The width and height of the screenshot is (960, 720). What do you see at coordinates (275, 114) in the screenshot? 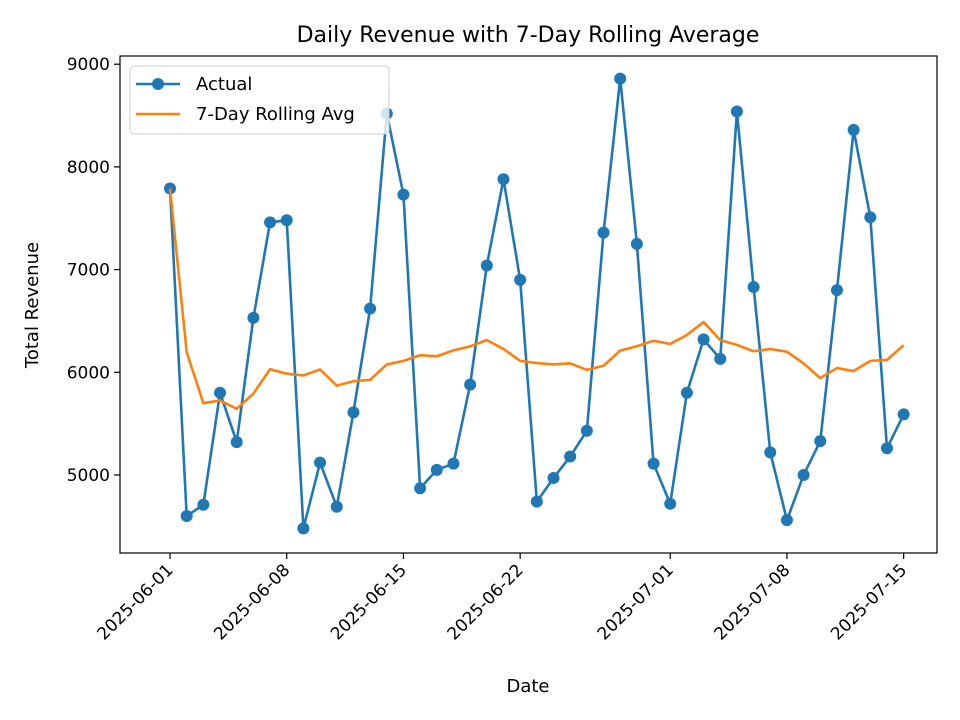
I see `legend-label: 7-Day Rolling Avg` at bounding box center [275, 114].